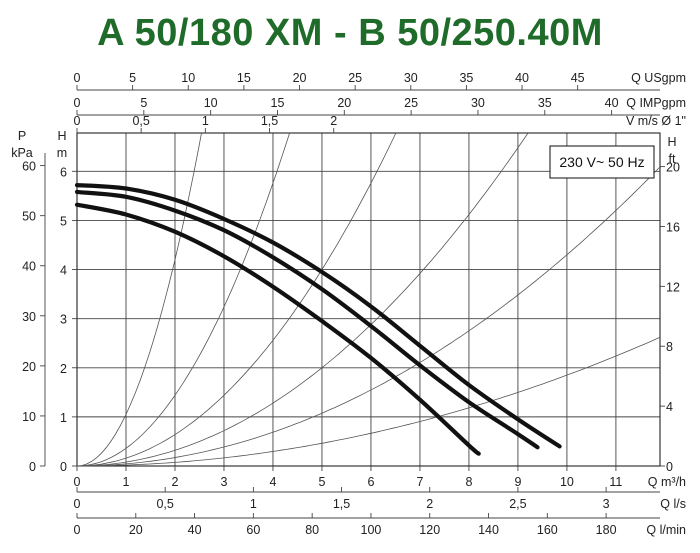 This screenshot has width=700, height=553. Describe the element at coordinates (669, 407) in the screenshot. I see `ft-tick-label: 4` at that location.